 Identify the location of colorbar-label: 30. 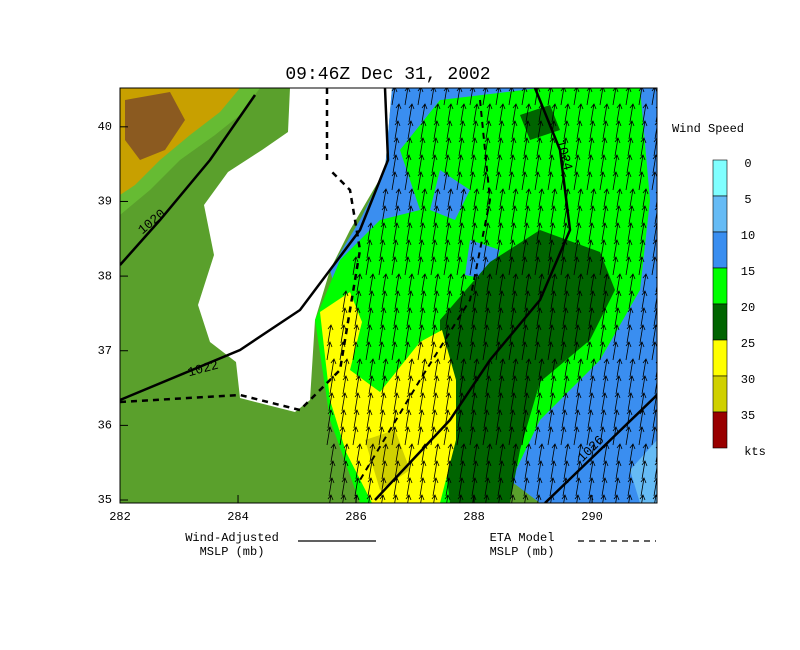
(748, 380).